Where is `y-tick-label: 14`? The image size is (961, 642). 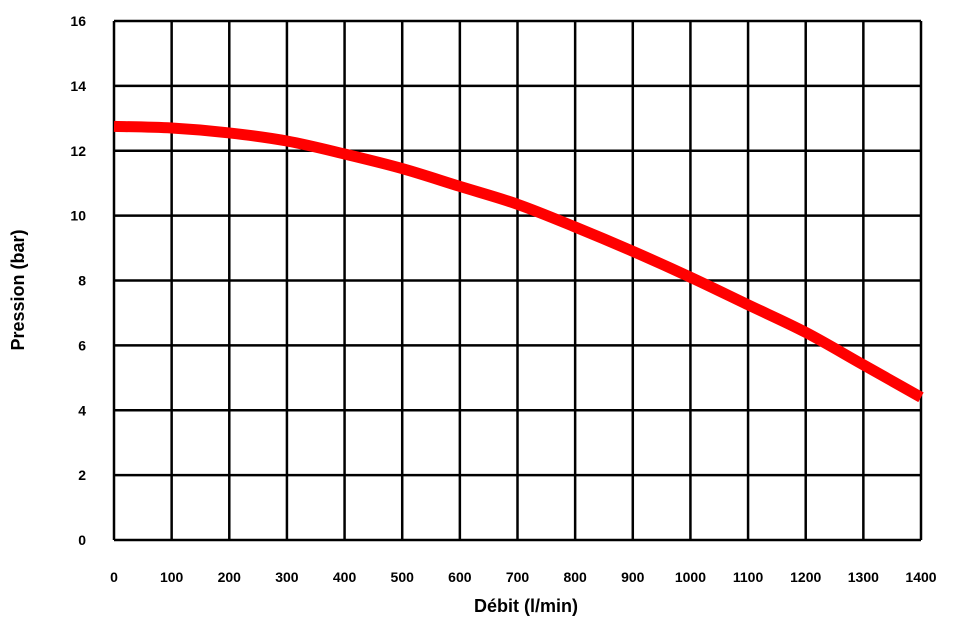
y-tick-label: 14 is located at coordinates (78, 86).